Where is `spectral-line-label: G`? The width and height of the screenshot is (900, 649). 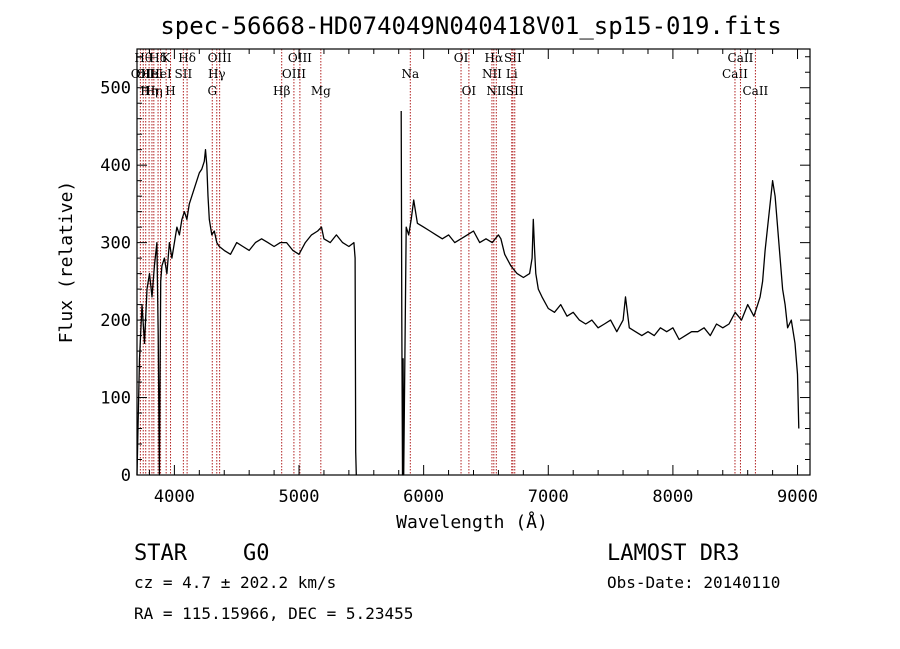 spectral-line-label: G is located at coordinates (212, 91).